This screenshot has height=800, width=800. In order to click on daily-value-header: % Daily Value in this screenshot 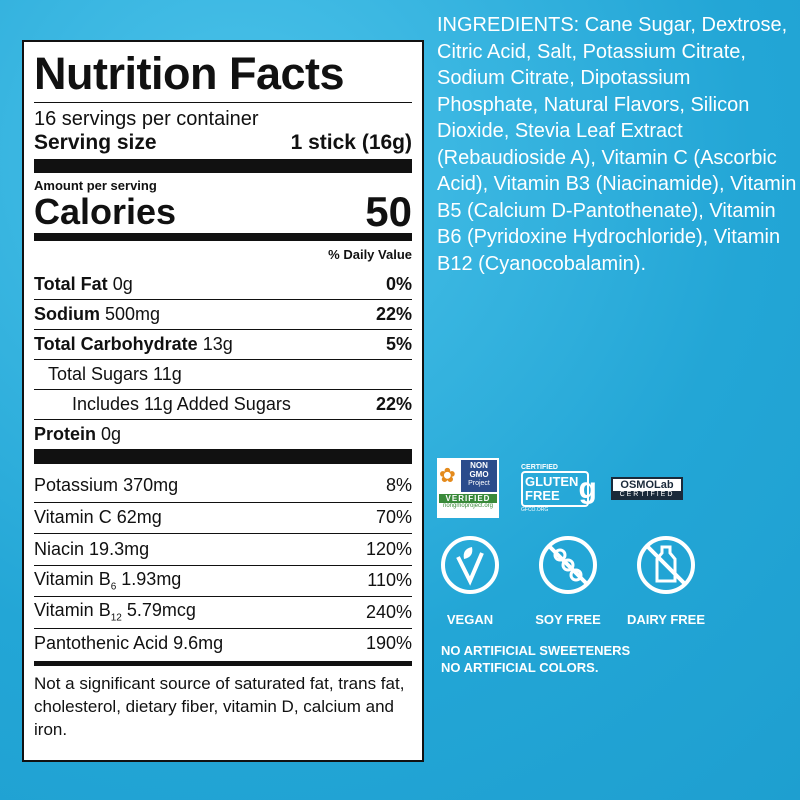, I will do `click(370, 254)`.